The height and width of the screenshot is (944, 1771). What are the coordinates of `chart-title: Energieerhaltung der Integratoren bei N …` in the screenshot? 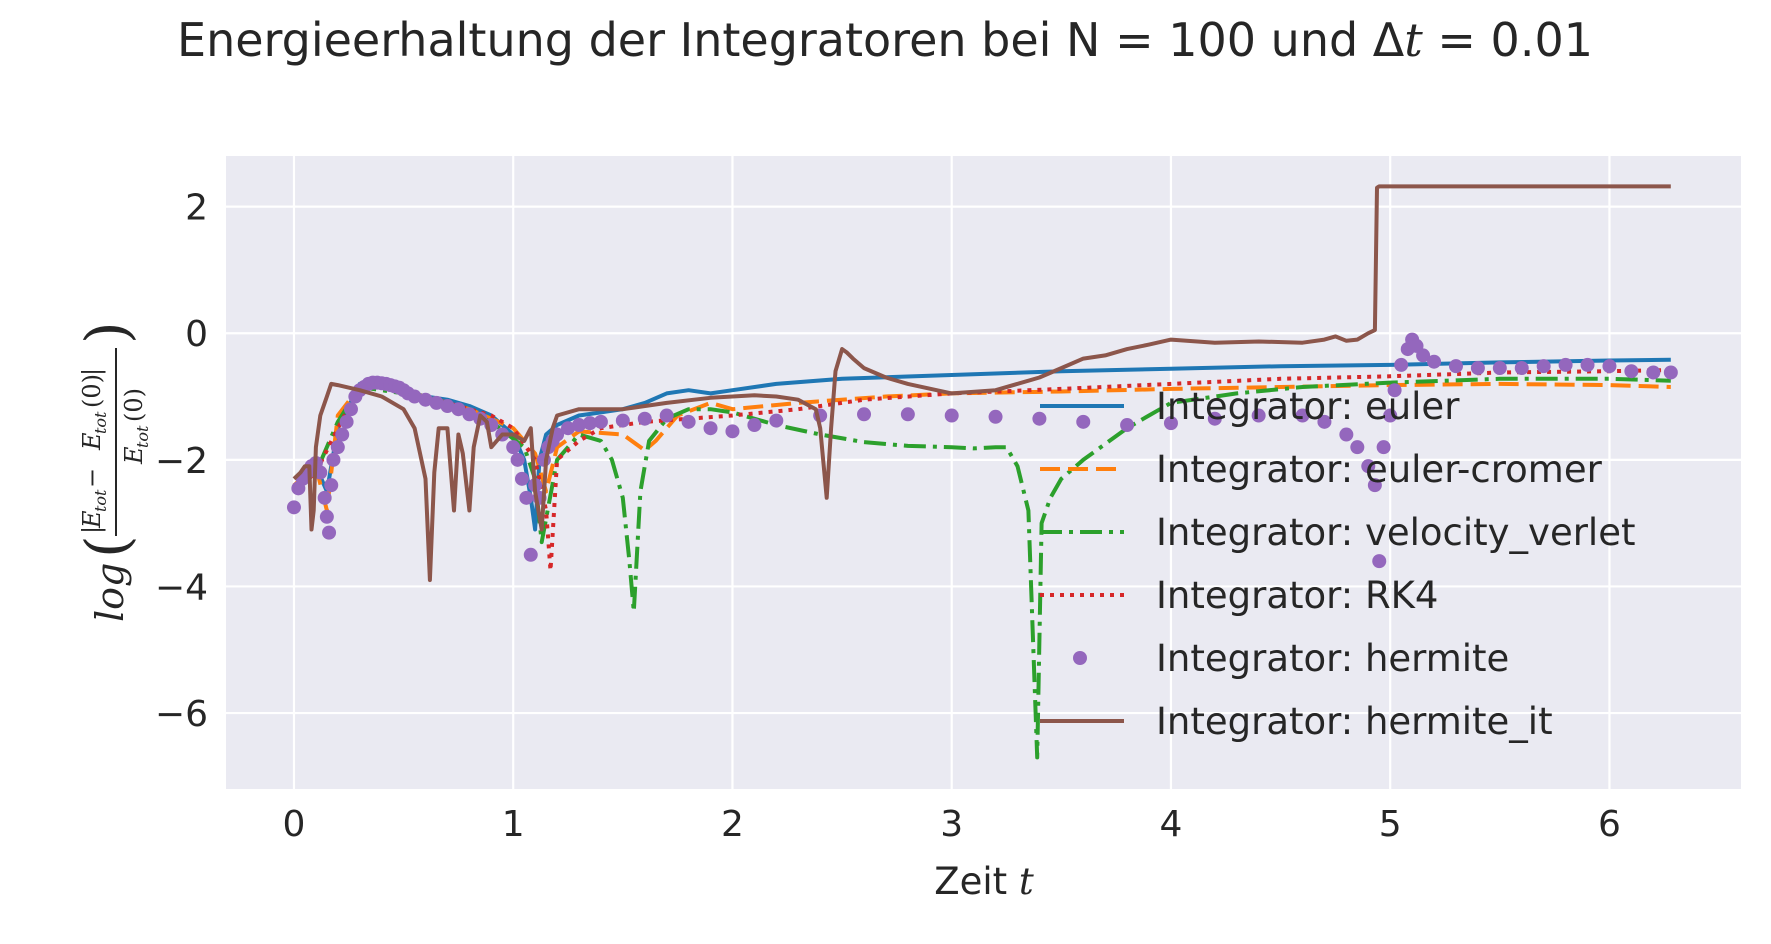 It's located at (885, 40).